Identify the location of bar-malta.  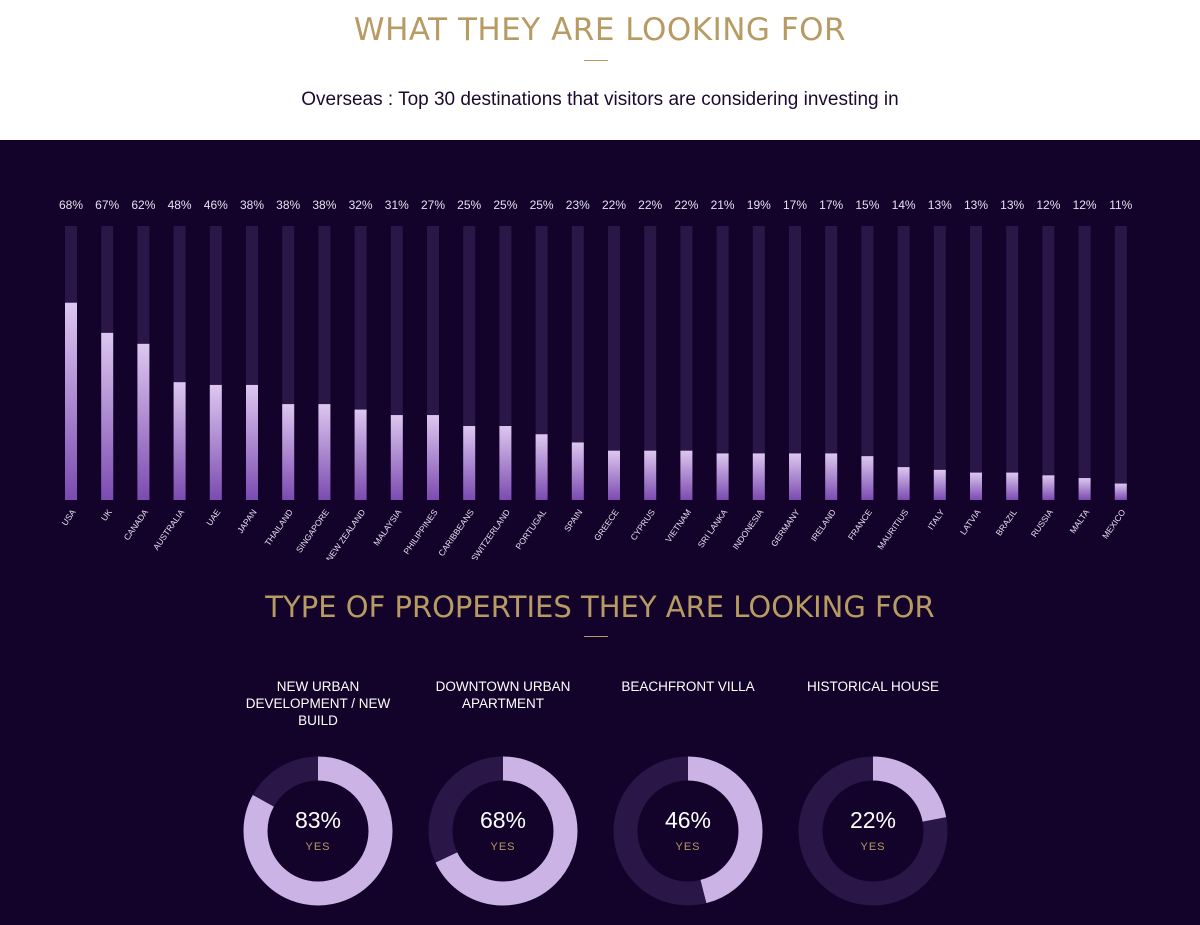
(1084, 489).